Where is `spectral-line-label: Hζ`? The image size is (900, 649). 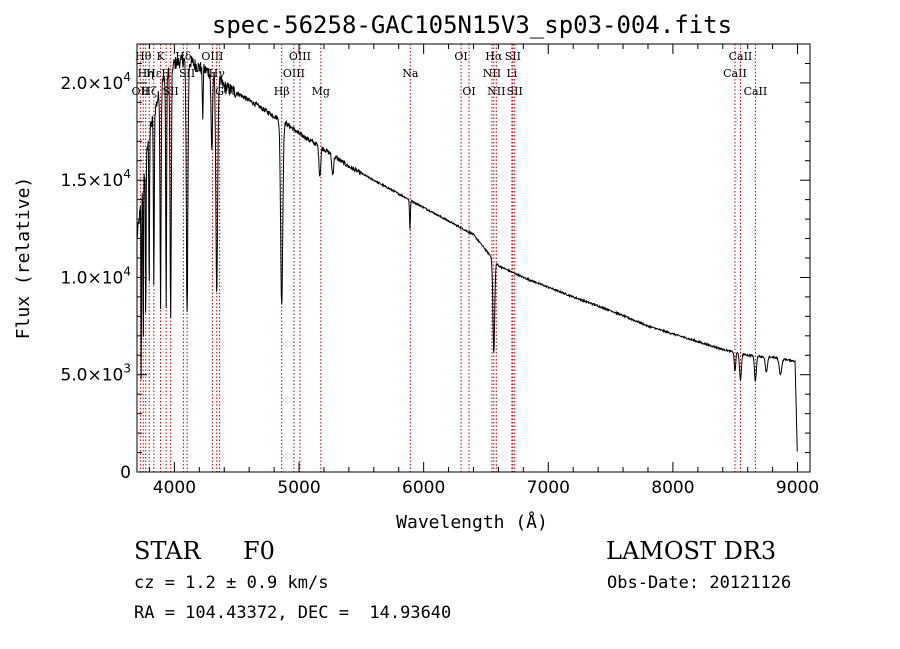
spectral-line-label: Hζ is located at coordinates (149, 91).